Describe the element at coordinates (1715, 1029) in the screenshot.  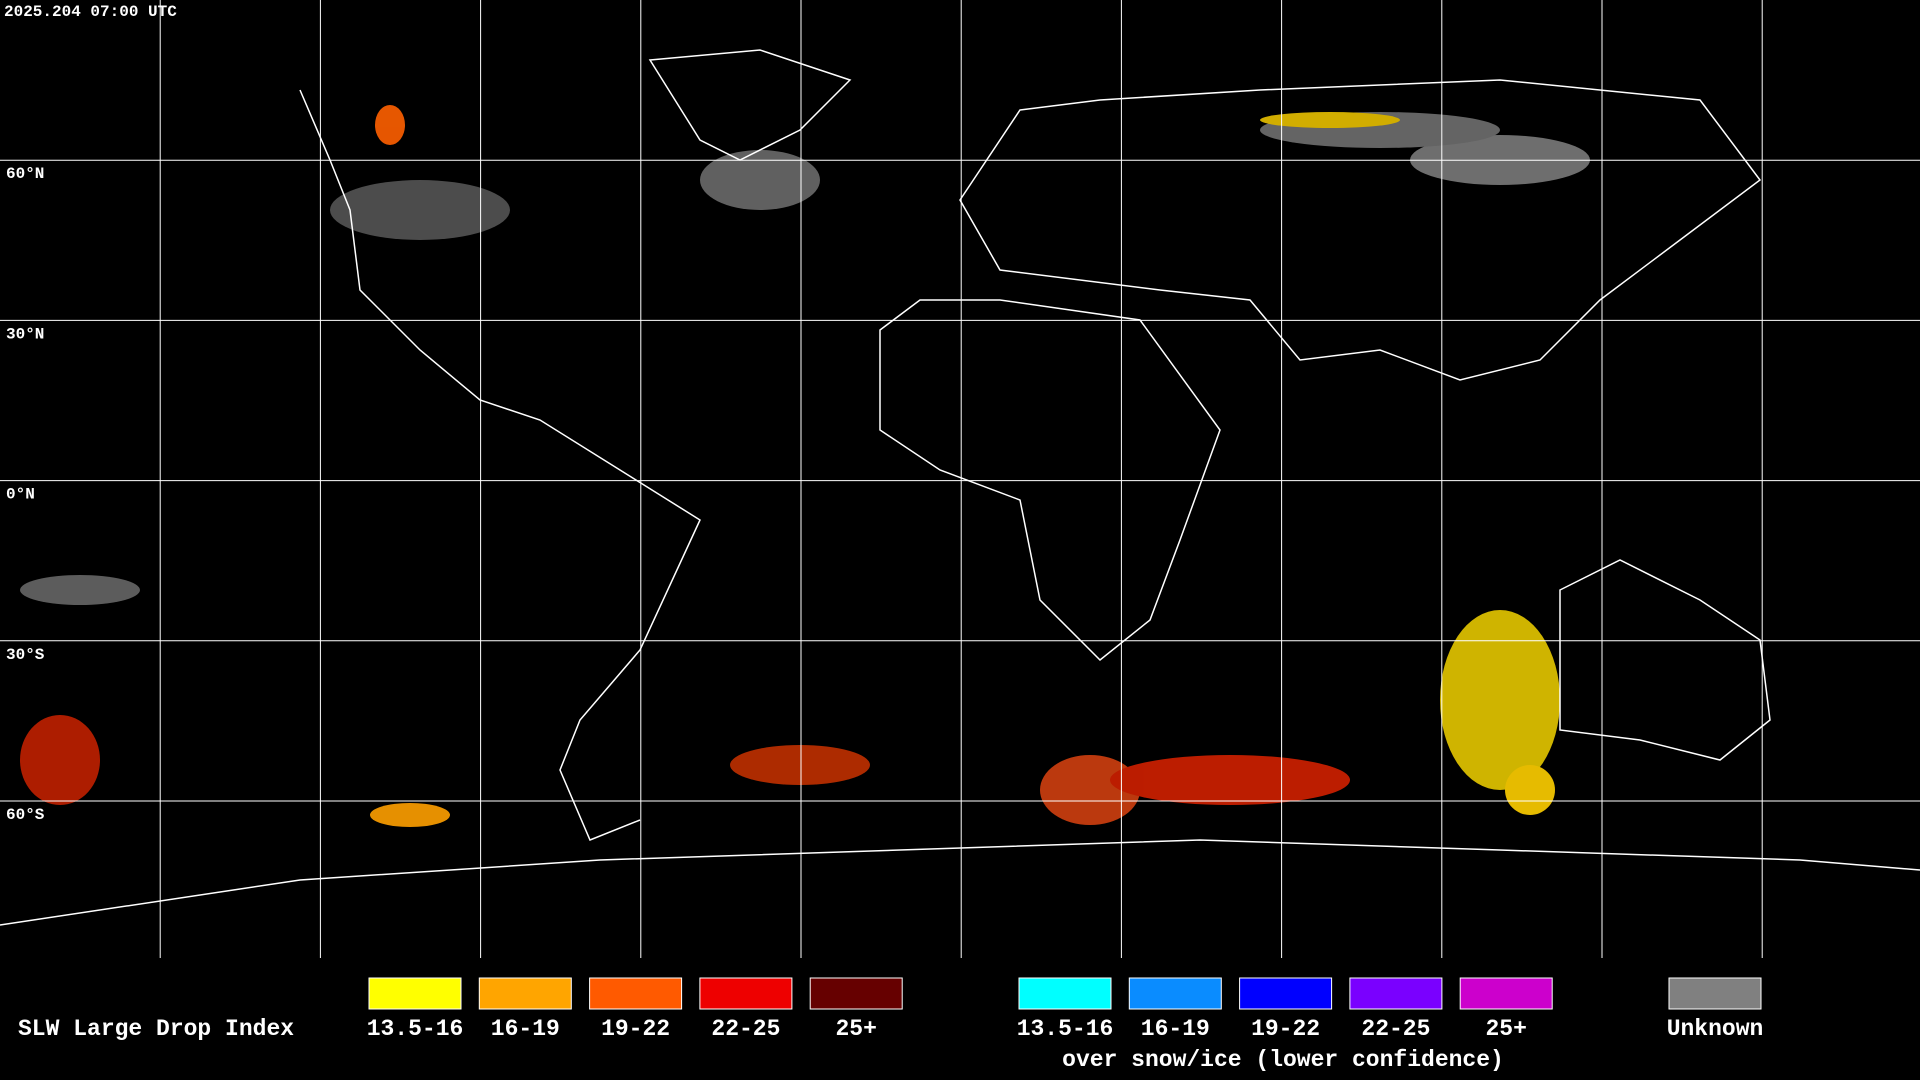
I see `legend-label: Unknown` at that location.